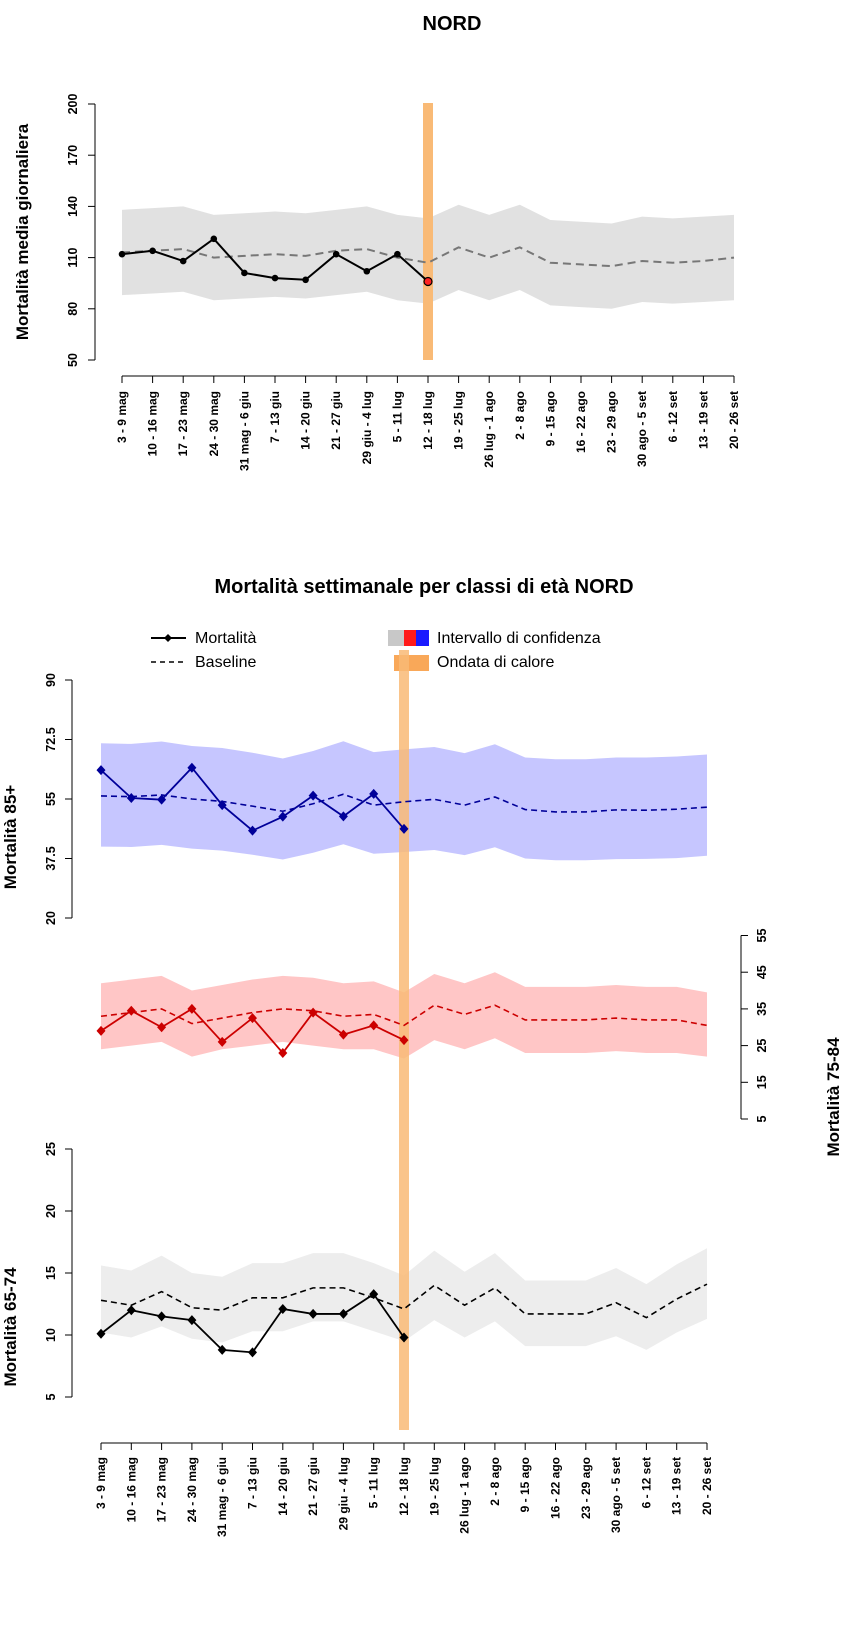 The image size is (849, 1652). Describe the element at coordinates (51, 680) in the screenshot. I see `age85-y-tick-label: 90` at that location.